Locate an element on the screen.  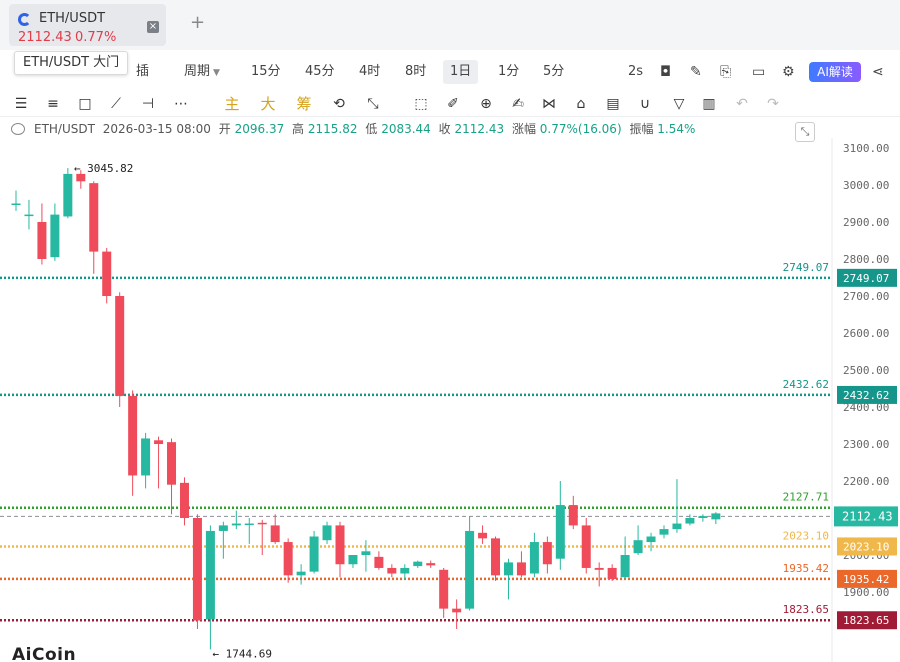
y-tick-label: 2500.00 is located at coordinates (866, 370).